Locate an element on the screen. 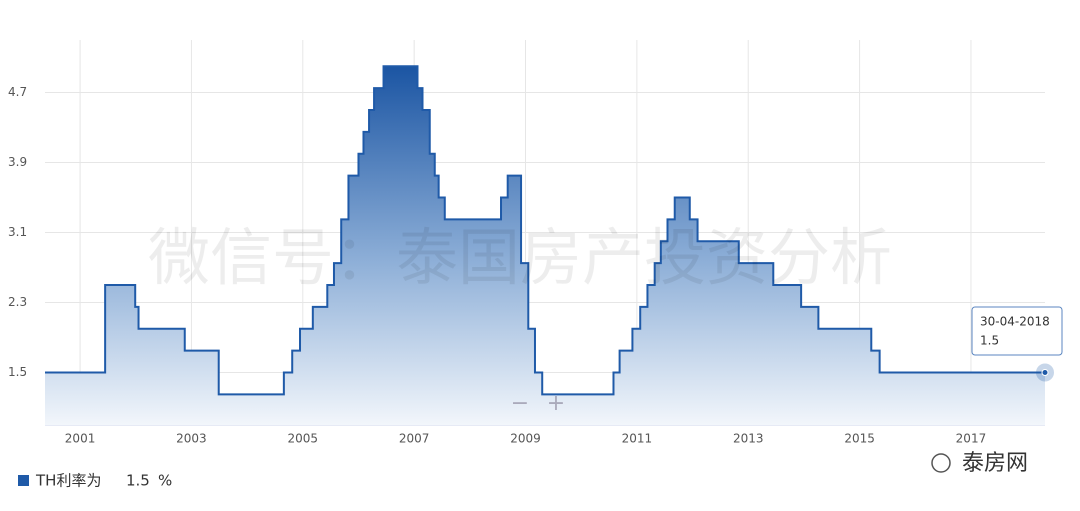 Image resolution: width=1080 pixels, height=511 pixels. x-tick-label: 2001 is located at coordinates (80, 439).